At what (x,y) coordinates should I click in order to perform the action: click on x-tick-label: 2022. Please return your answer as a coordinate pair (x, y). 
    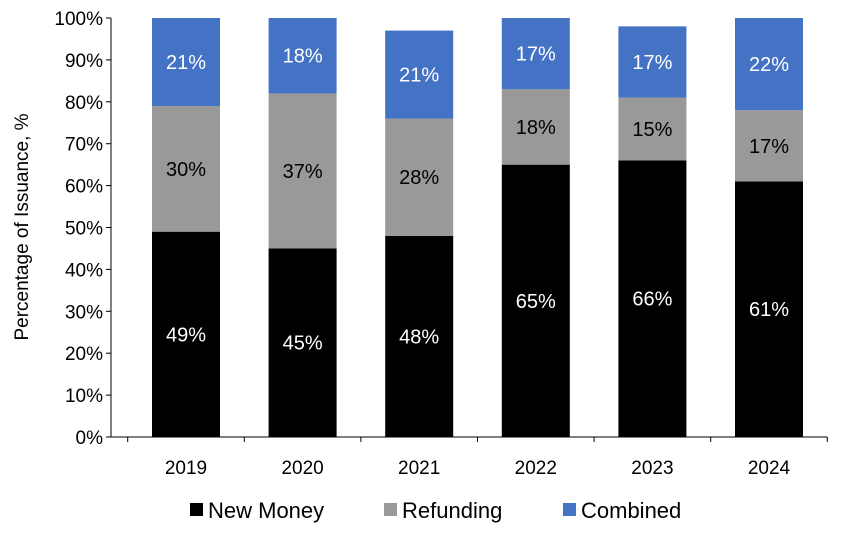
    Looking at the image, I should click on (536, 468).